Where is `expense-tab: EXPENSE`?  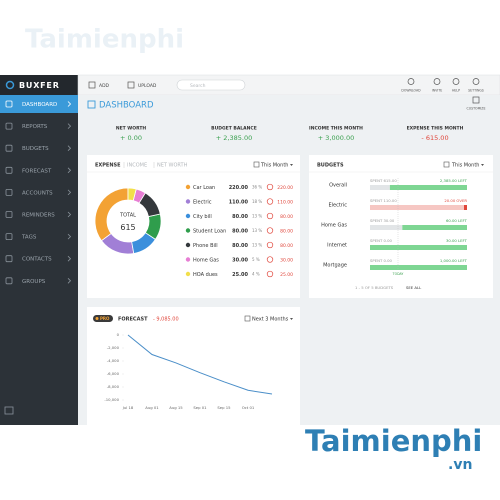 expense-tab: EXPENSE is located at coordinates (108, 166).